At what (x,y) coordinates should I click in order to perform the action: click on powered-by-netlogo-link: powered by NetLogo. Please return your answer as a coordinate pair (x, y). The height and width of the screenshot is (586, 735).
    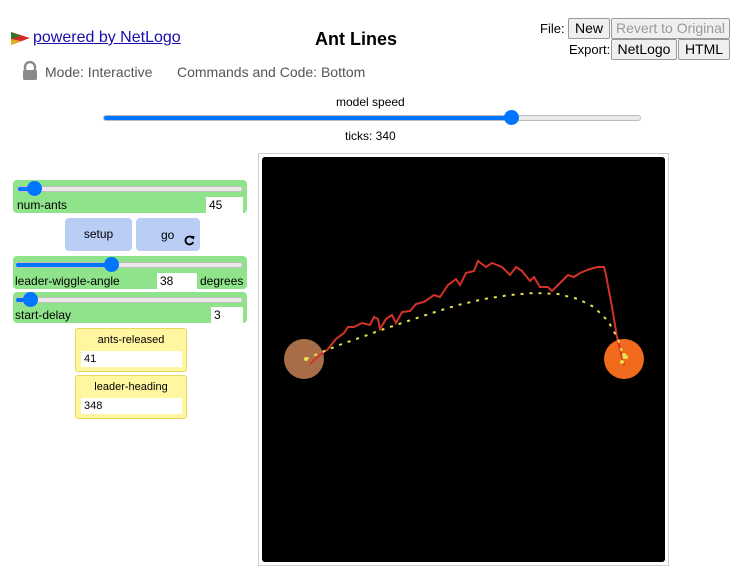
    Looking at the image, I should click on (107, 37).